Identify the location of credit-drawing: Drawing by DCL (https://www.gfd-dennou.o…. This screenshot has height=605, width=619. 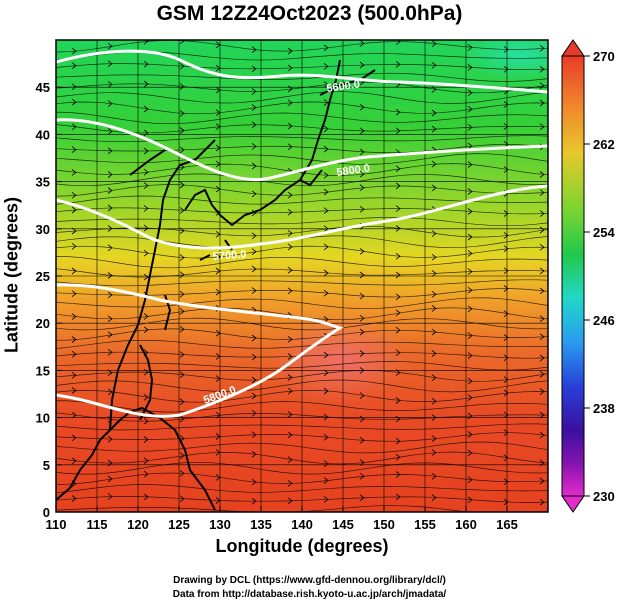
(309, 580).